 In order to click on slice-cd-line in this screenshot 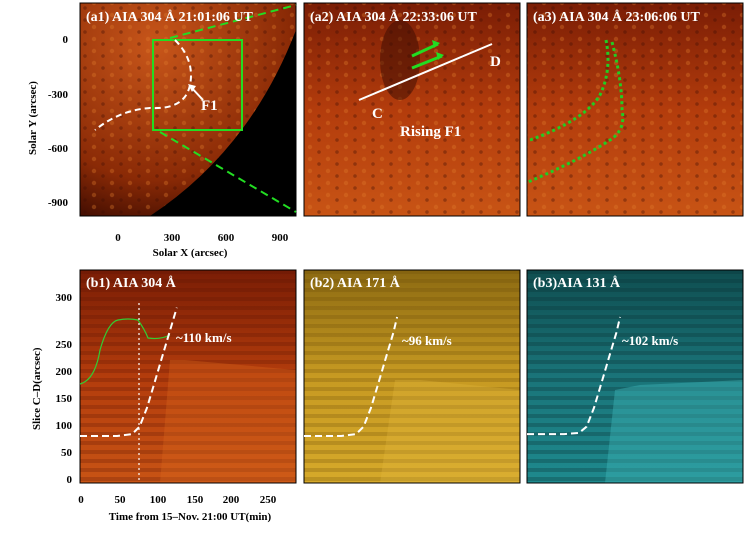, I will do `click(425, 72)`.